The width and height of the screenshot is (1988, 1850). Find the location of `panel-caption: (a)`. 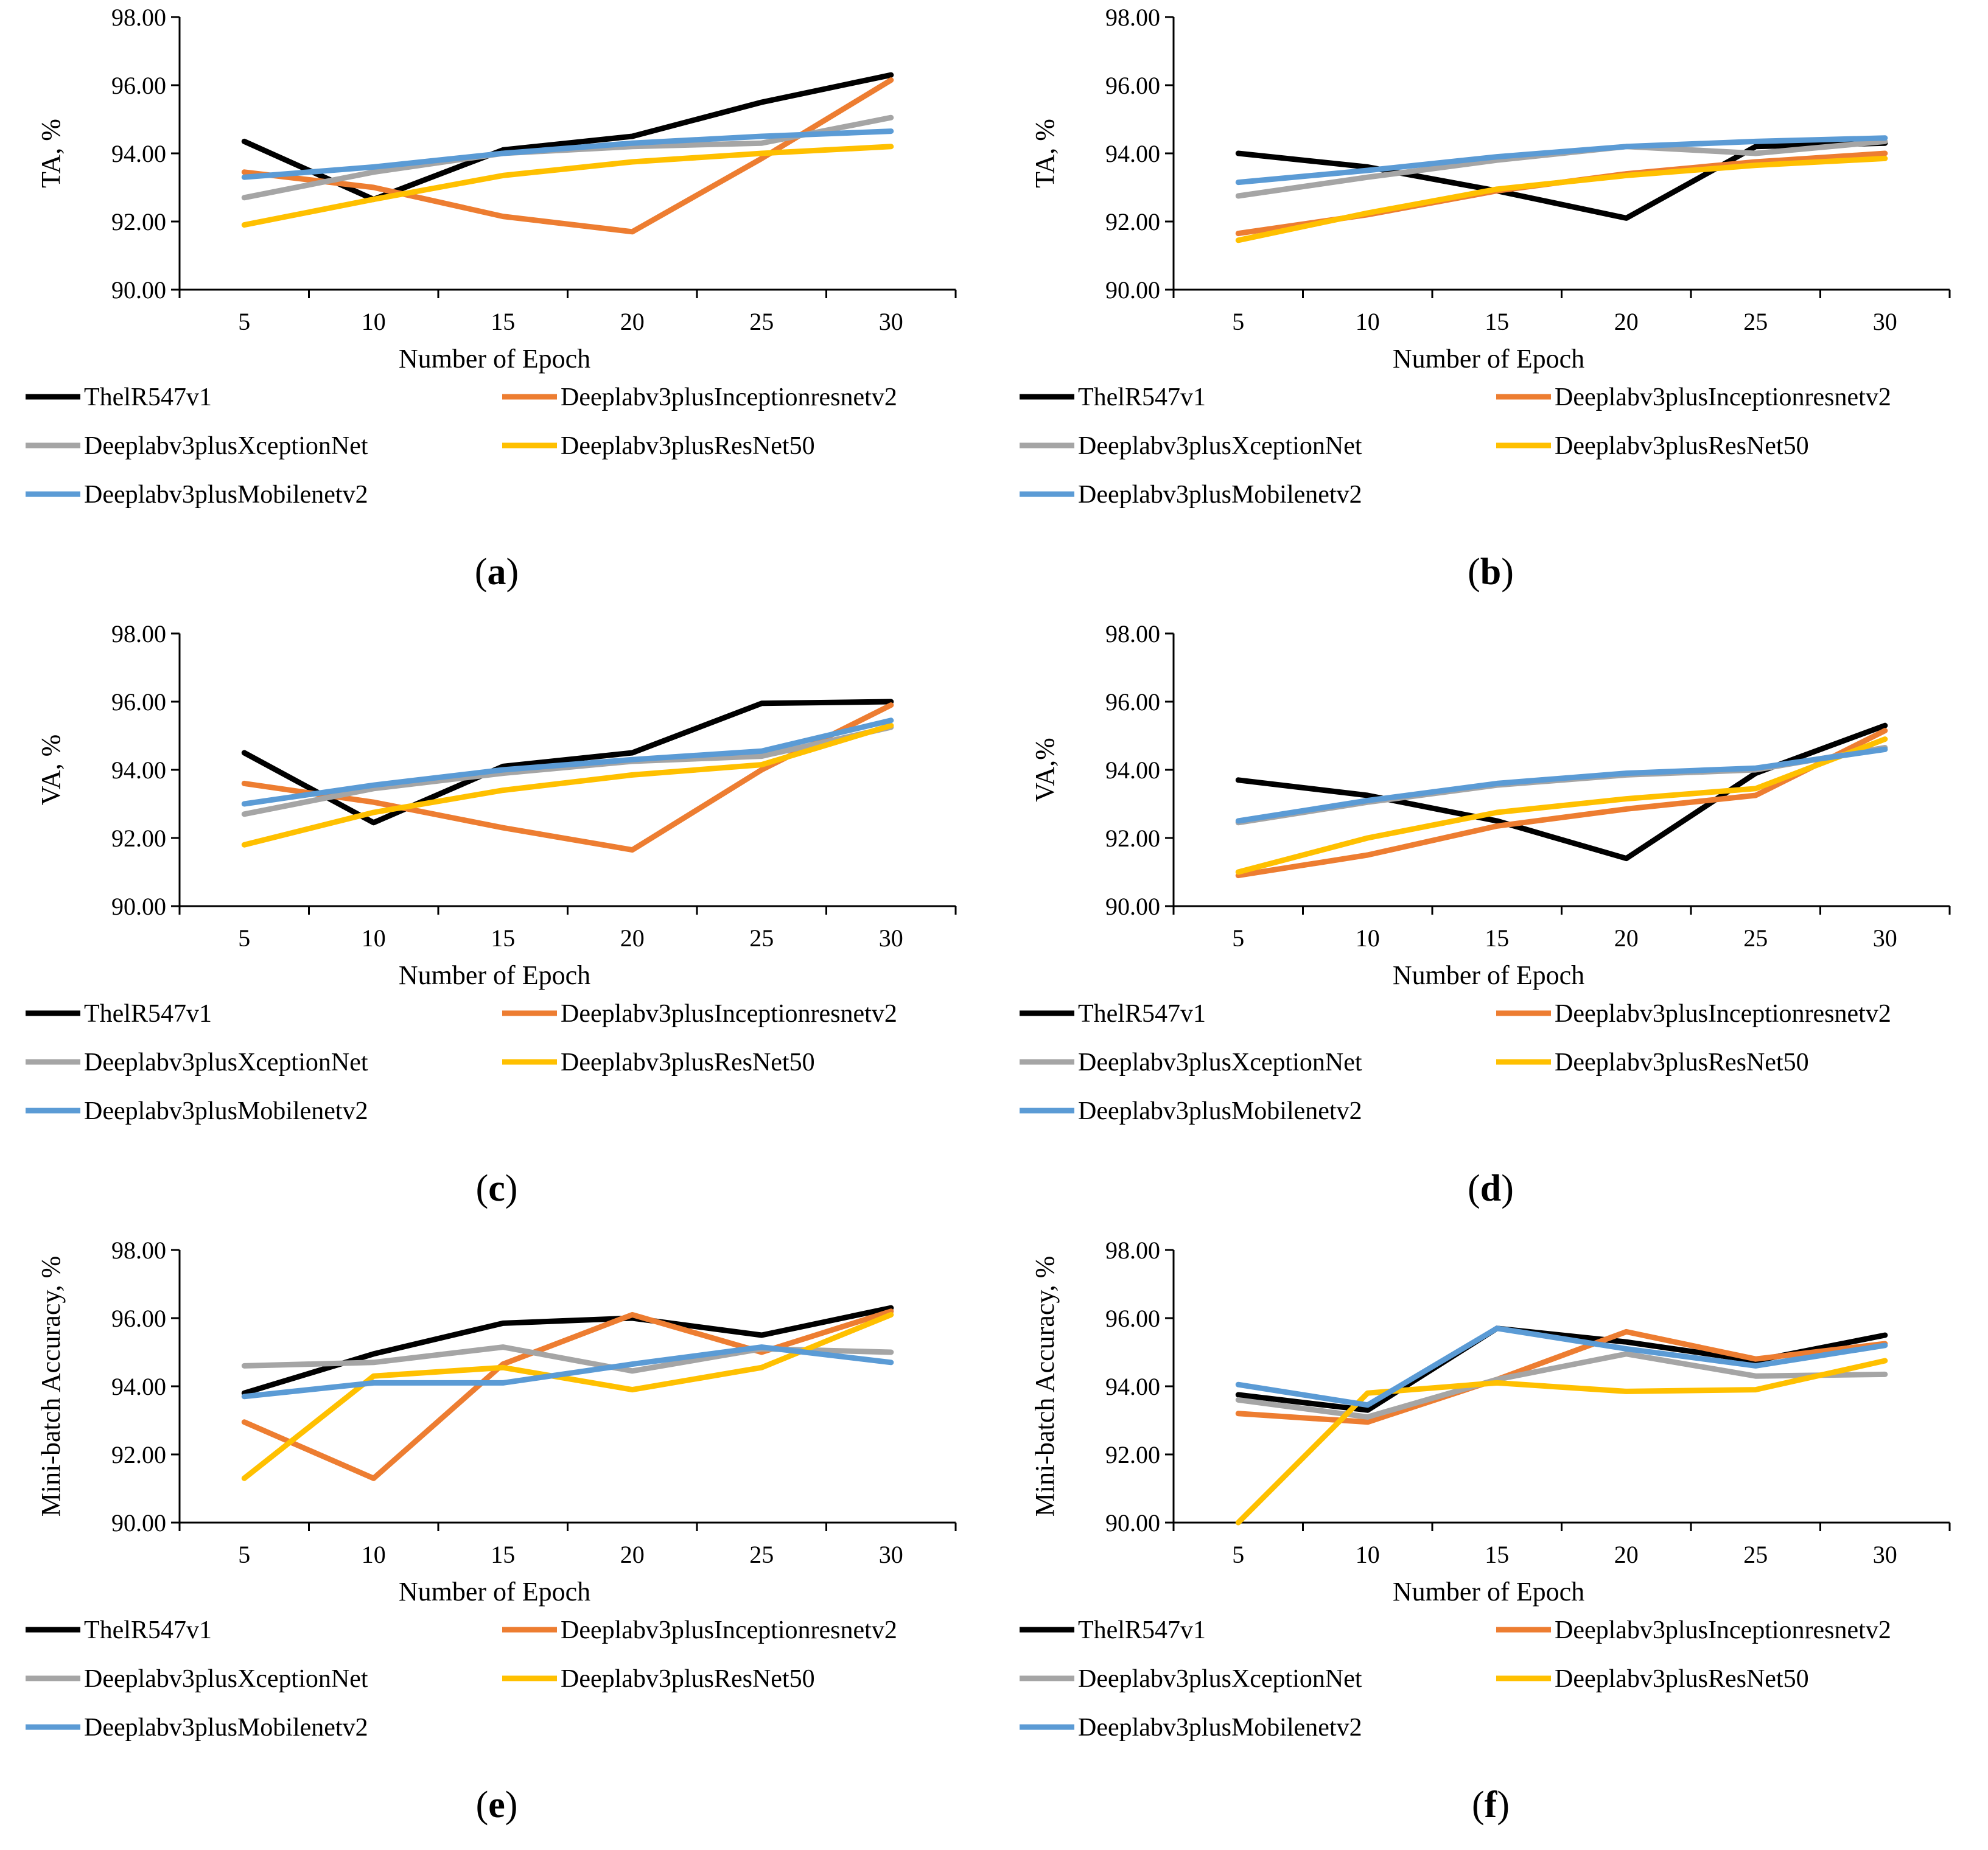

panel-caption: (a) is located at coordinates (497, 572).